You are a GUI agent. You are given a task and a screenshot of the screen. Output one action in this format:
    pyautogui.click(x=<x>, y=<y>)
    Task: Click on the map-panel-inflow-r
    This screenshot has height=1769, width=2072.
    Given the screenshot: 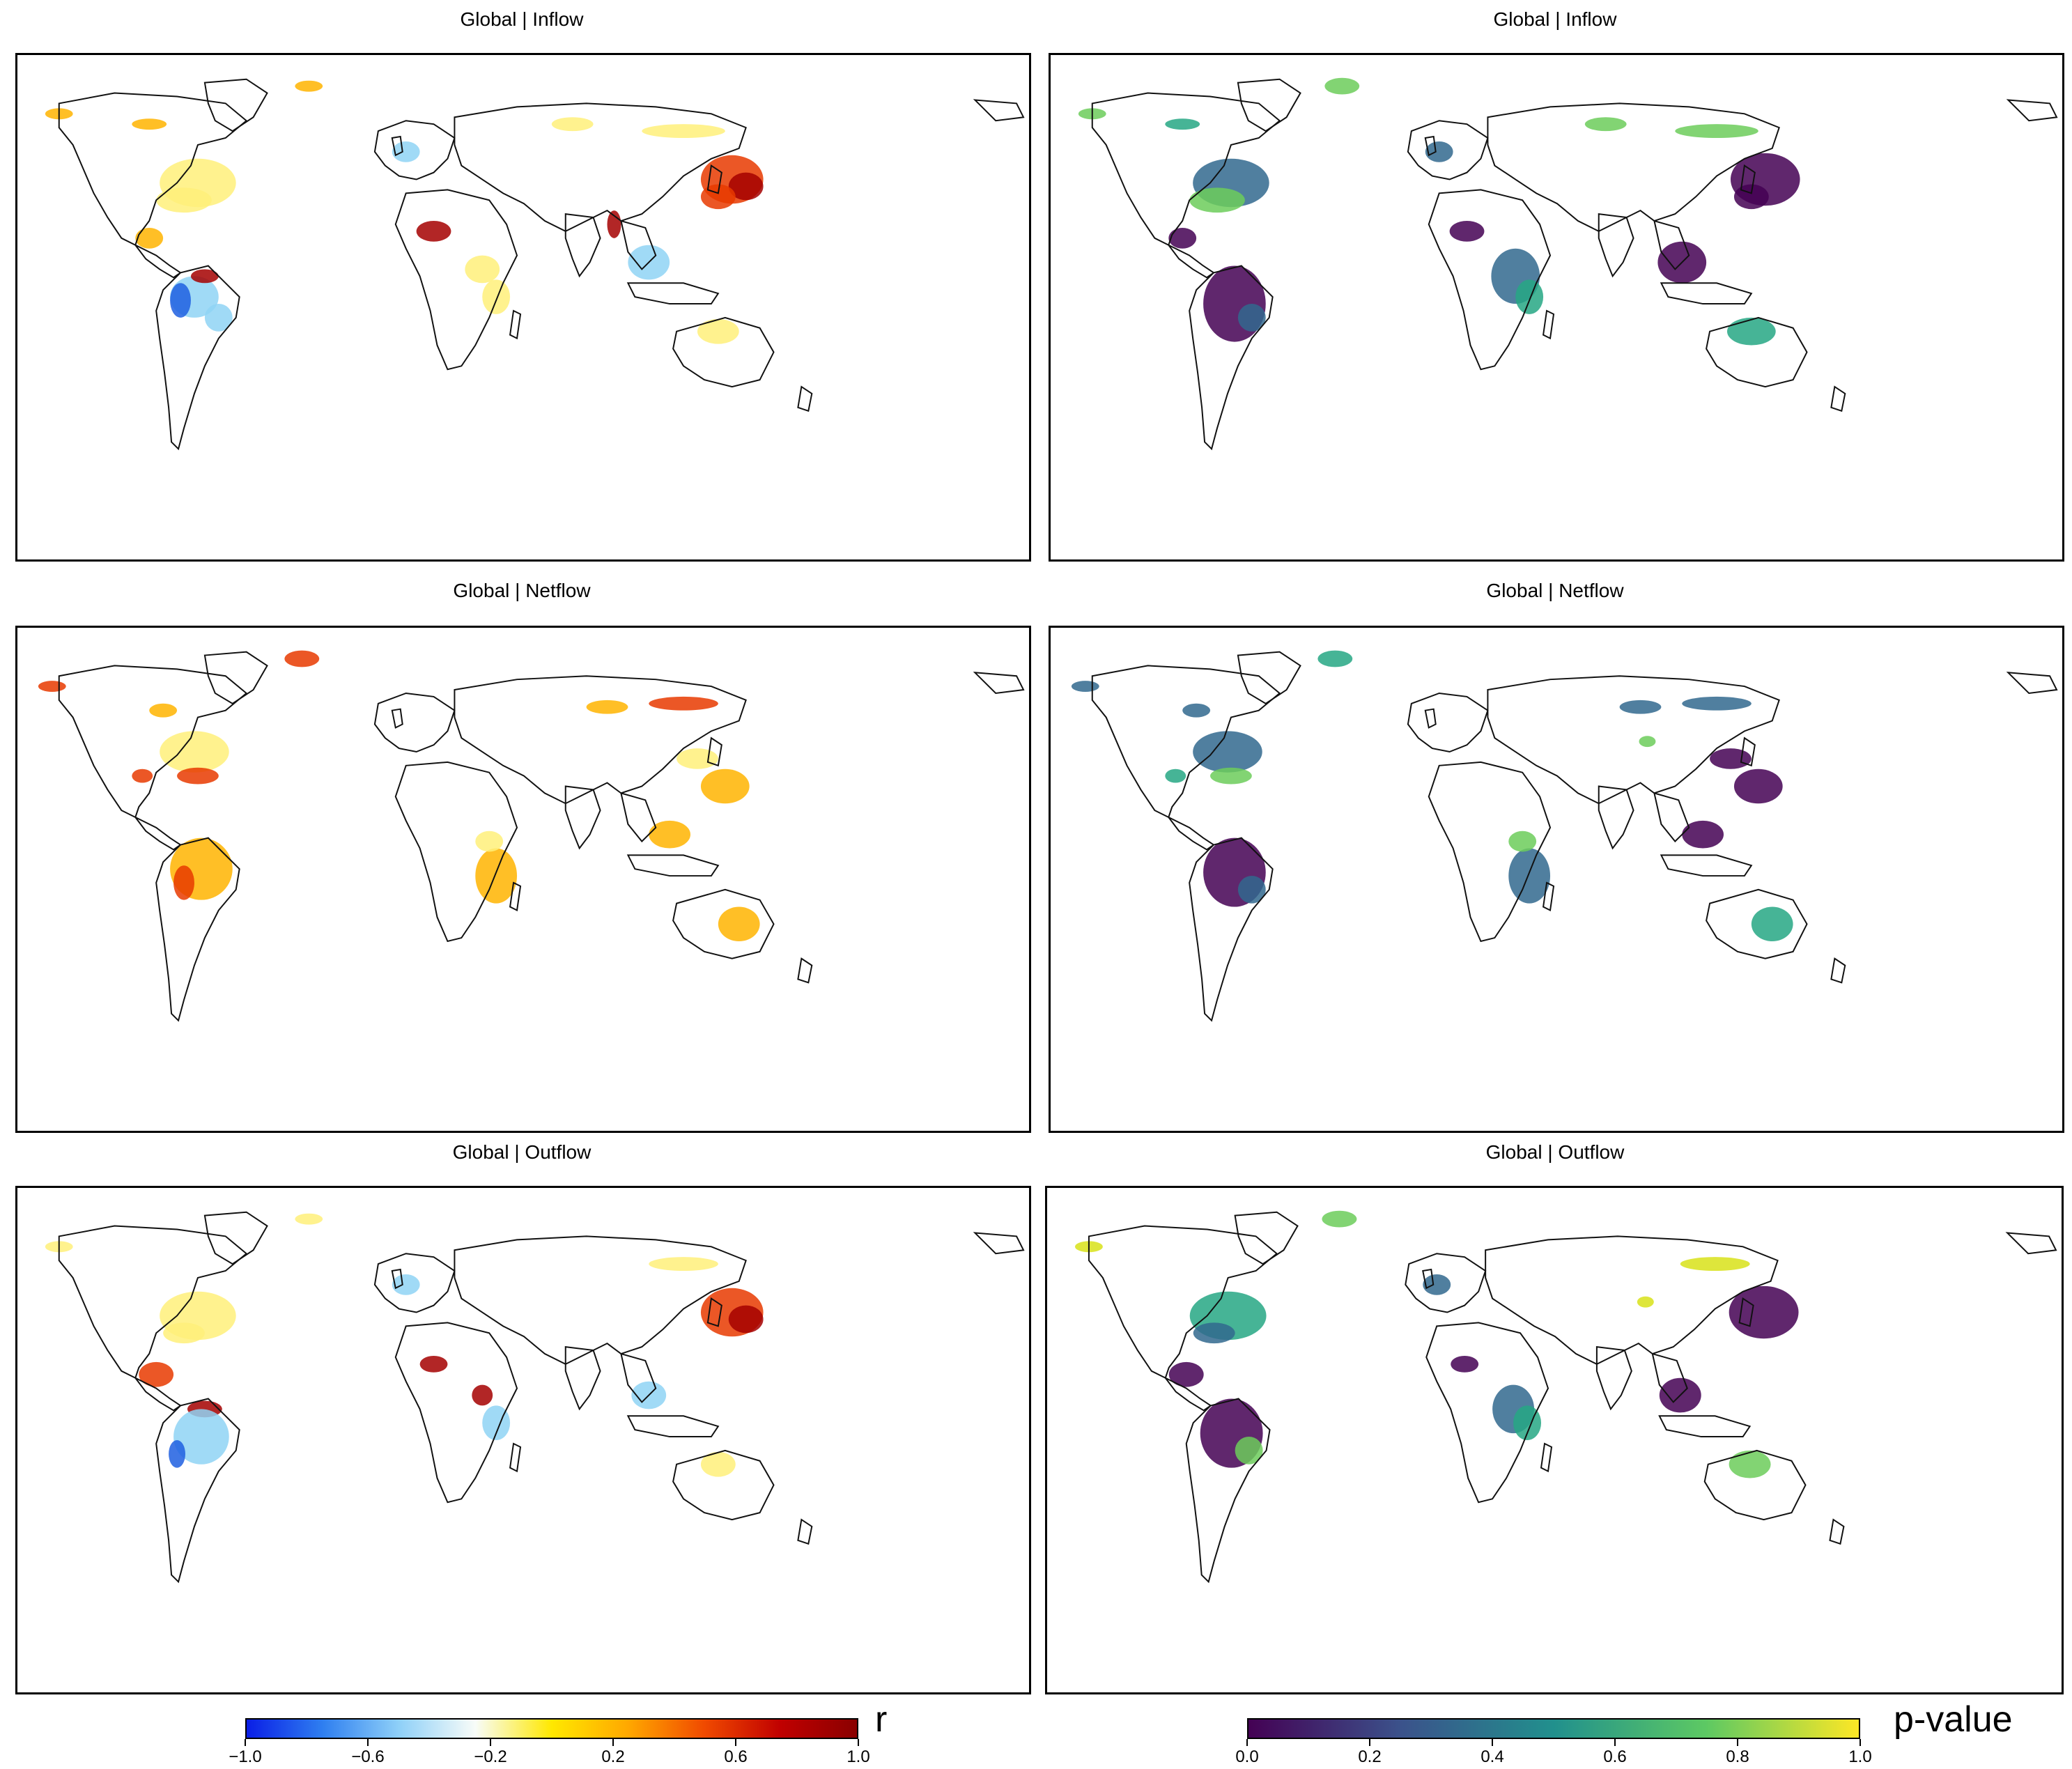 What is the action you would take?
    pyautogui.click(x=523, y=307)
    